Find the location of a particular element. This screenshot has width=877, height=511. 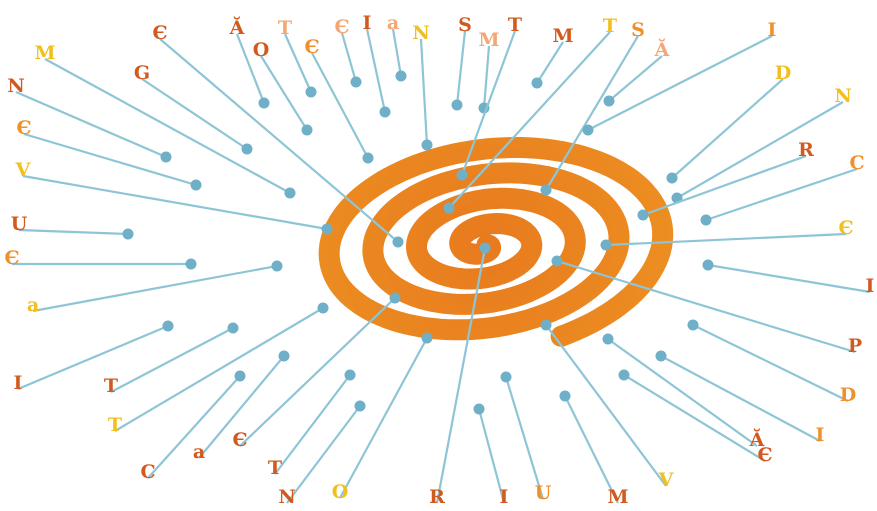

spiral-letter: P is located at coordinates (855, 346).